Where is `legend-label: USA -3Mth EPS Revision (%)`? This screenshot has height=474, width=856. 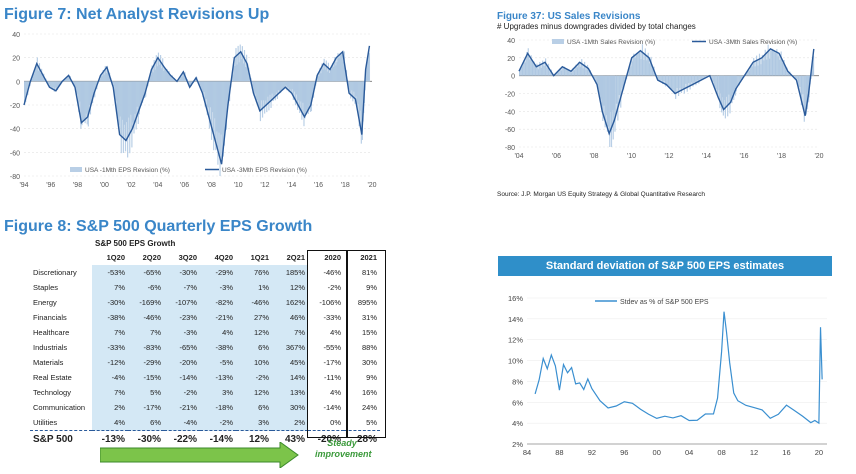
legend-label: USA -3Mth EPS Revision (%) is located at coordinates (264, 170).